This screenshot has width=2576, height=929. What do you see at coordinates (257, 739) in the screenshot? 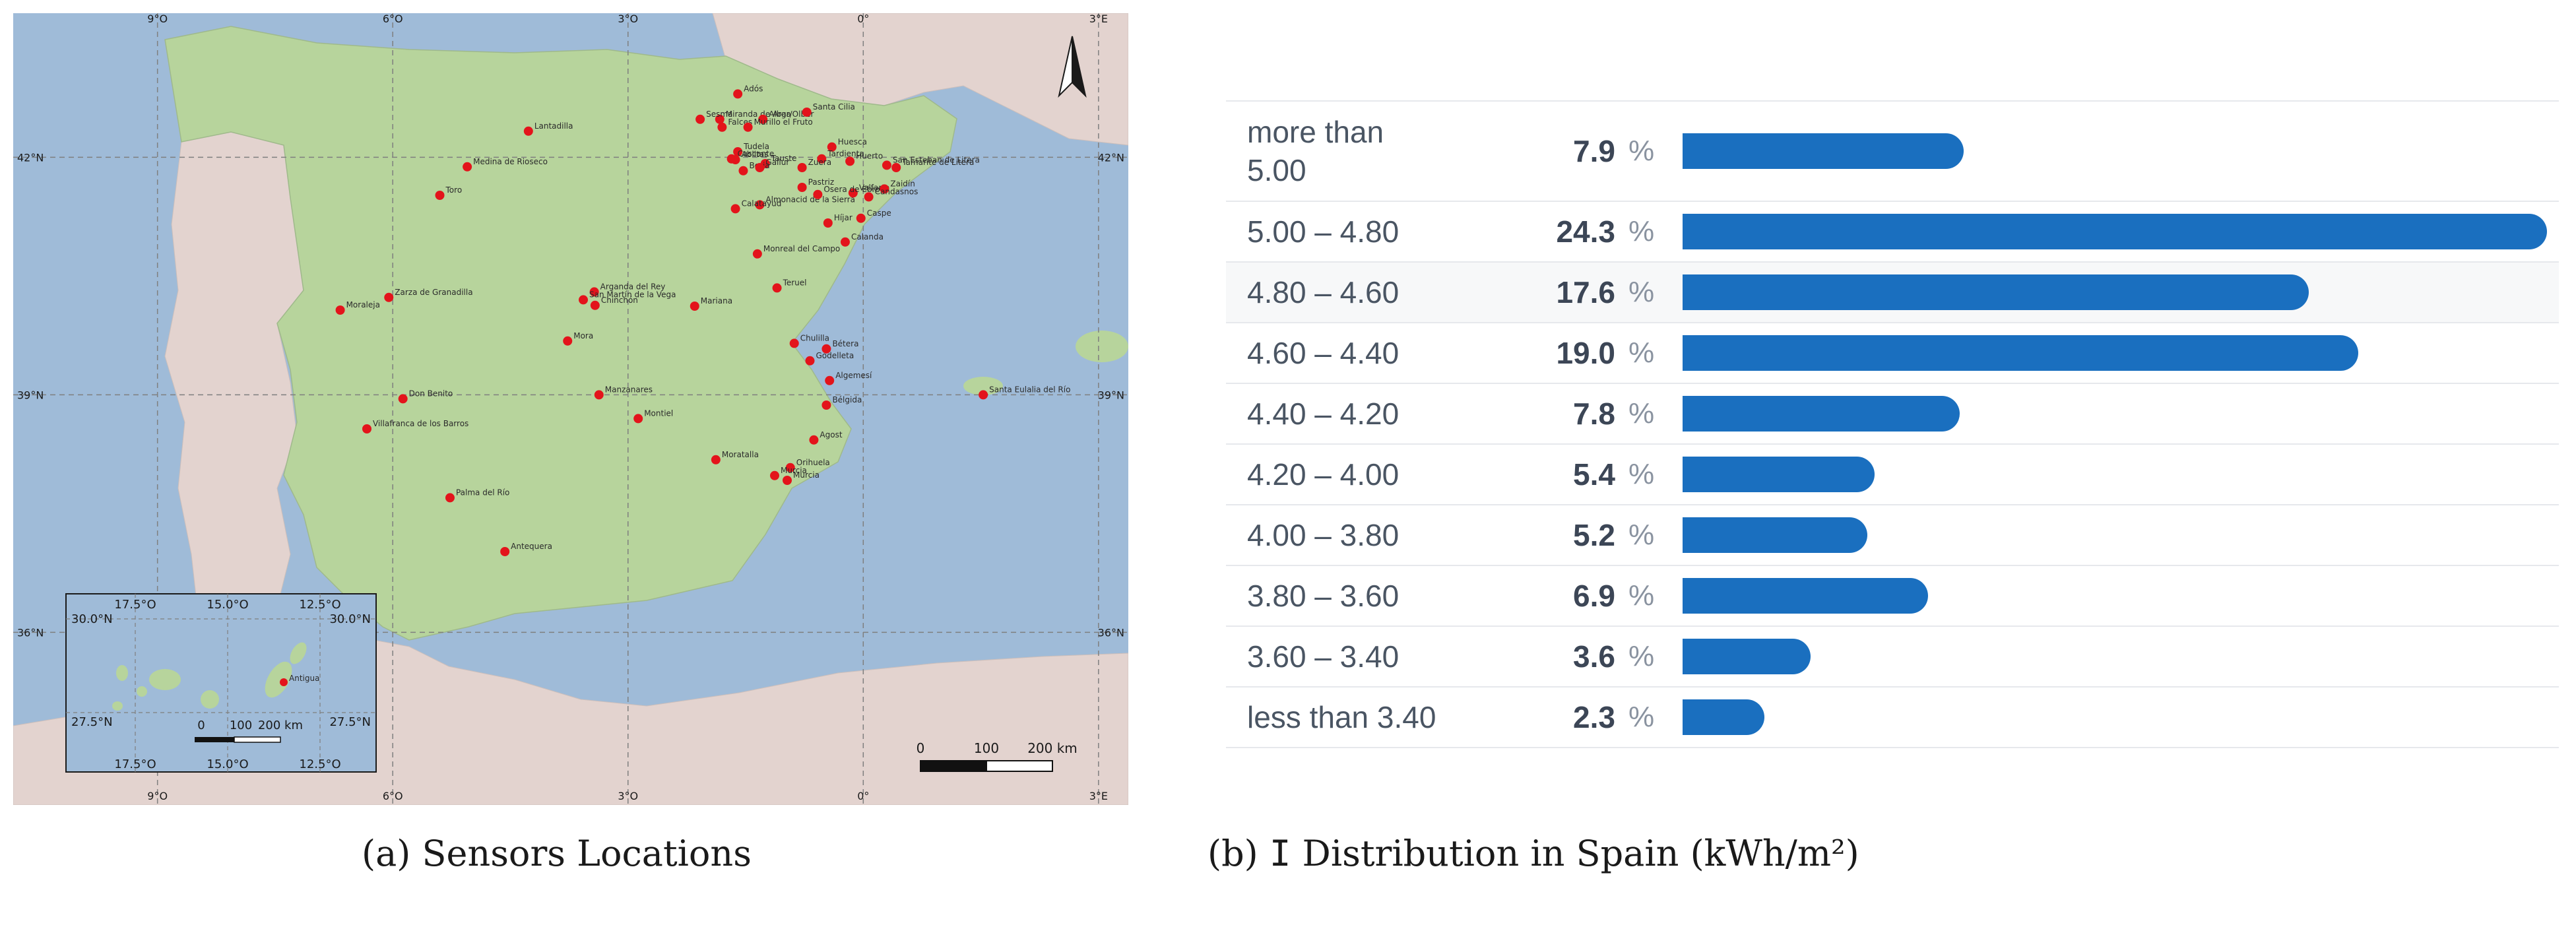
I see `inset-scale-white` at bounding box center [257, 739].